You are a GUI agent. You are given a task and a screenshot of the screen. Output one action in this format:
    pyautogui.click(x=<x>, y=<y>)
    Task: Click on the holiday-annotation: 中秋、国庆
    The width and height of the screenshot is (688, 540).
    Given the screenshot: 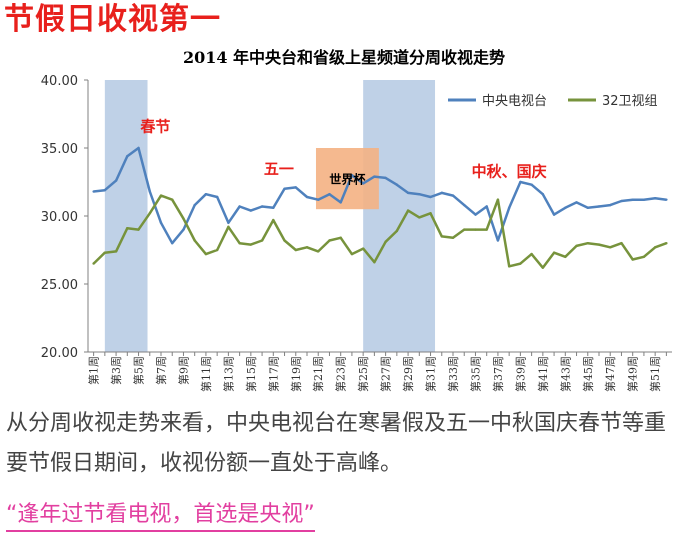 What is the action you would take?
    pyautogui.click(x=509, y=172)
    